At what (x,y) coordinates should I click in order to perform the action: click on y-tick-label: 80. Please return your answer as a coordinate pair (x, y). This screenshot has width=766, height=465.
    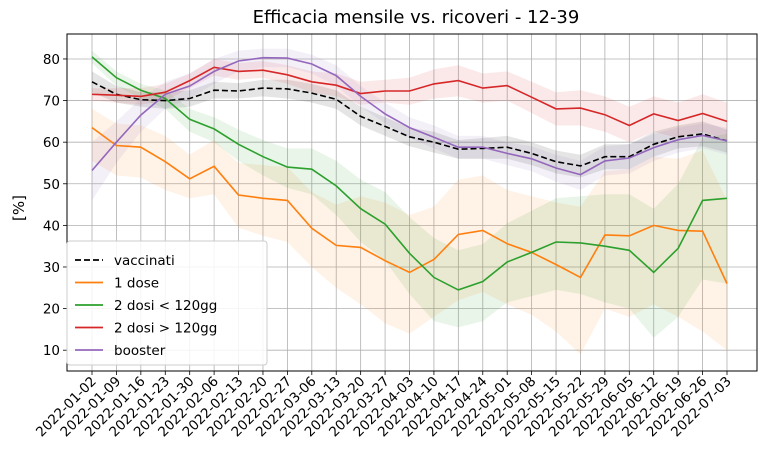
    Looking at the image, I should click on (51, 60).